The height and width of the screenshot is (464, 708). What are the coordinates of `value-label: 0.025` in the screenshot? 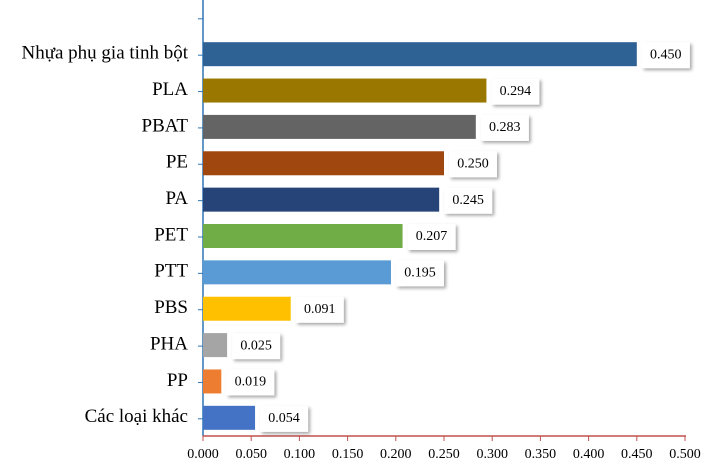 It's located at (256, 345).